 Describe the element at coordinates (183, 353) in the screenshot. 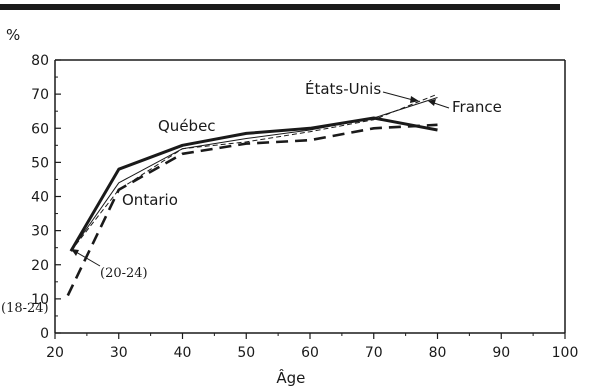

I see `x-tick-label: 40` at that location.